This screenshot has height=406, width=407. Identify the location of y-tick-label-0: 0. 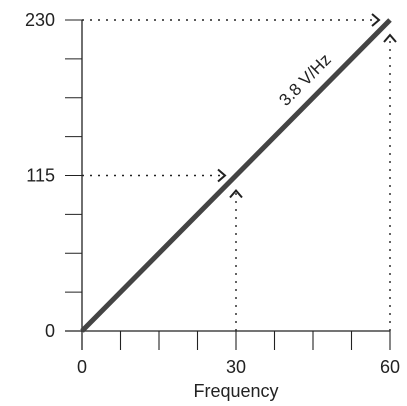
(50, 331).